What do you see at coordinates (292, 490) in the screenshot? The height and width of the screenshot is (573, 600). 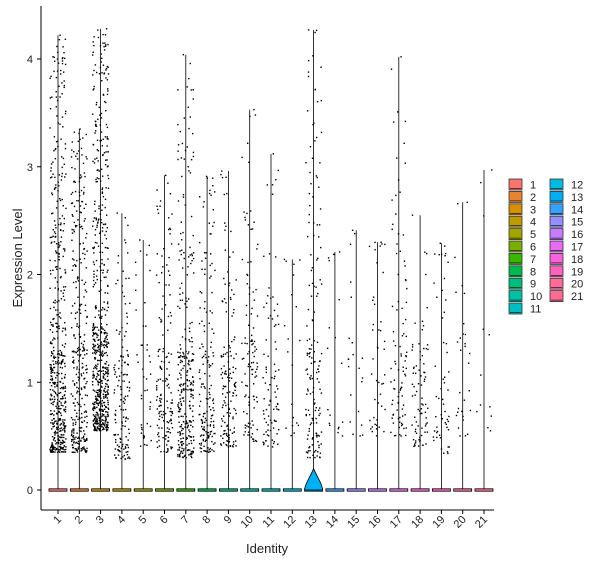 I see `violin-base` at bounding box center [292, 490].